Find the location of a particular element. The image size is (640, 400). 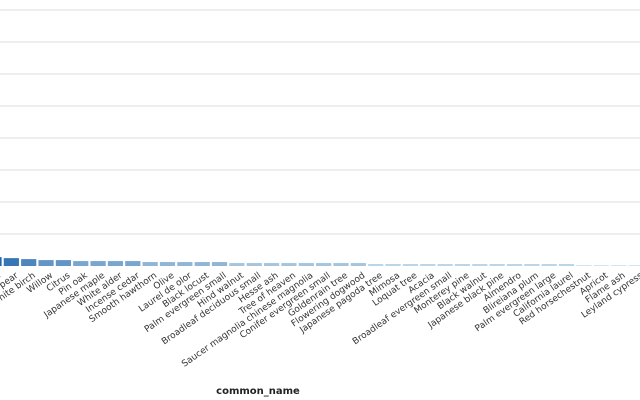

bars is located at coordinates (320, 261).